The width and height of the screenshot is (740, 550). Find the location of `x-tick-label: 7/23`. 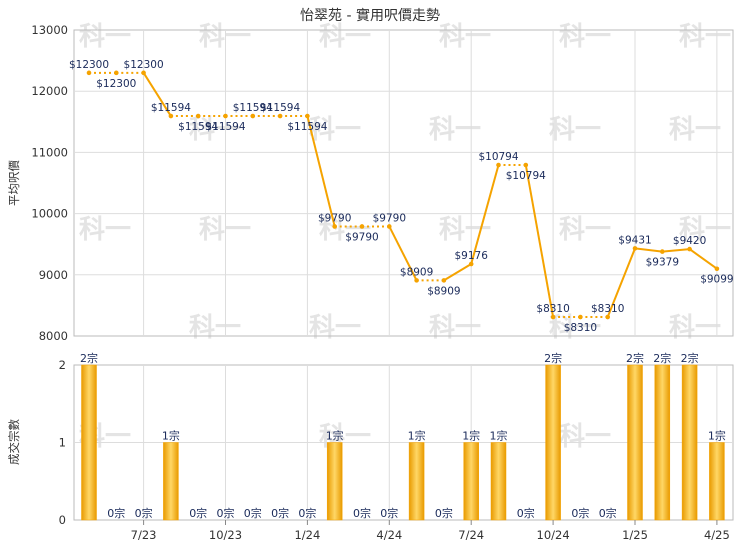

x-tick-label: 7/23 is located at coordinates (144, 535).